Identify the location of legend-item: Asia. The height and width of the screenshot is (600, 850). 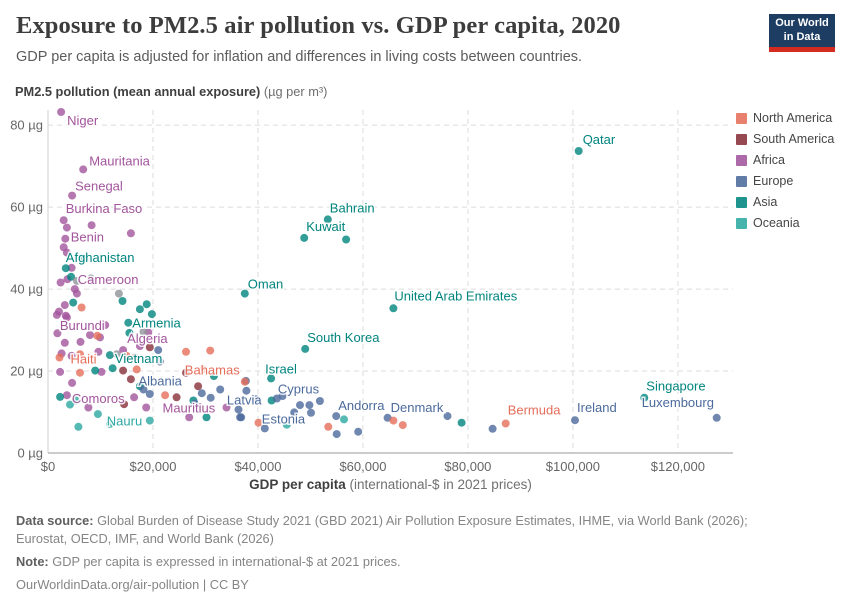
(785, 202).